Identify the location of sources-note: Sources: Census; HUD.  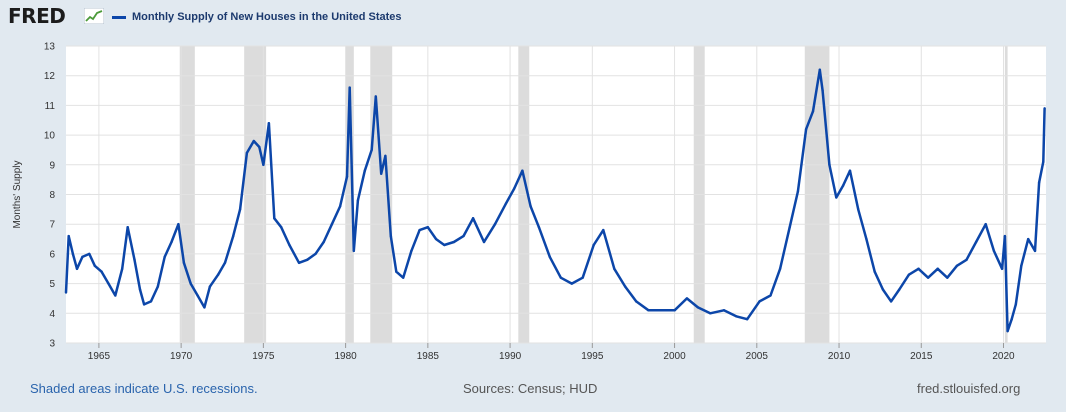
(530, 388).